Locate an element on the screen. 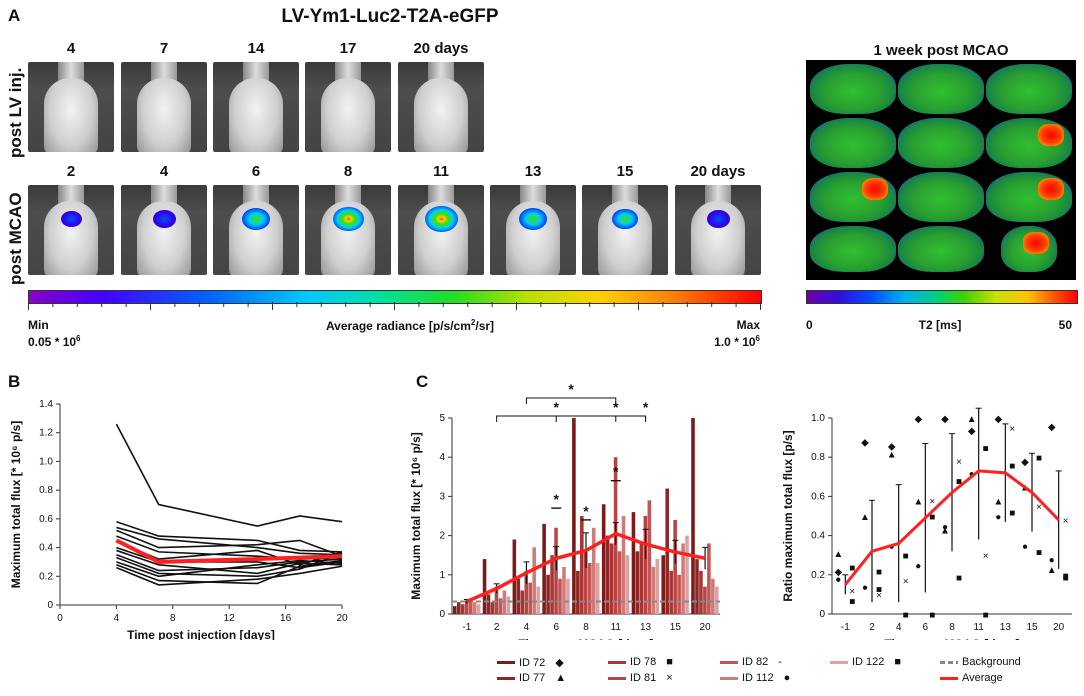 The image size is (1084, 696). radiance-min-value: 0.05 * 106 is located at coordinates (54, 341).